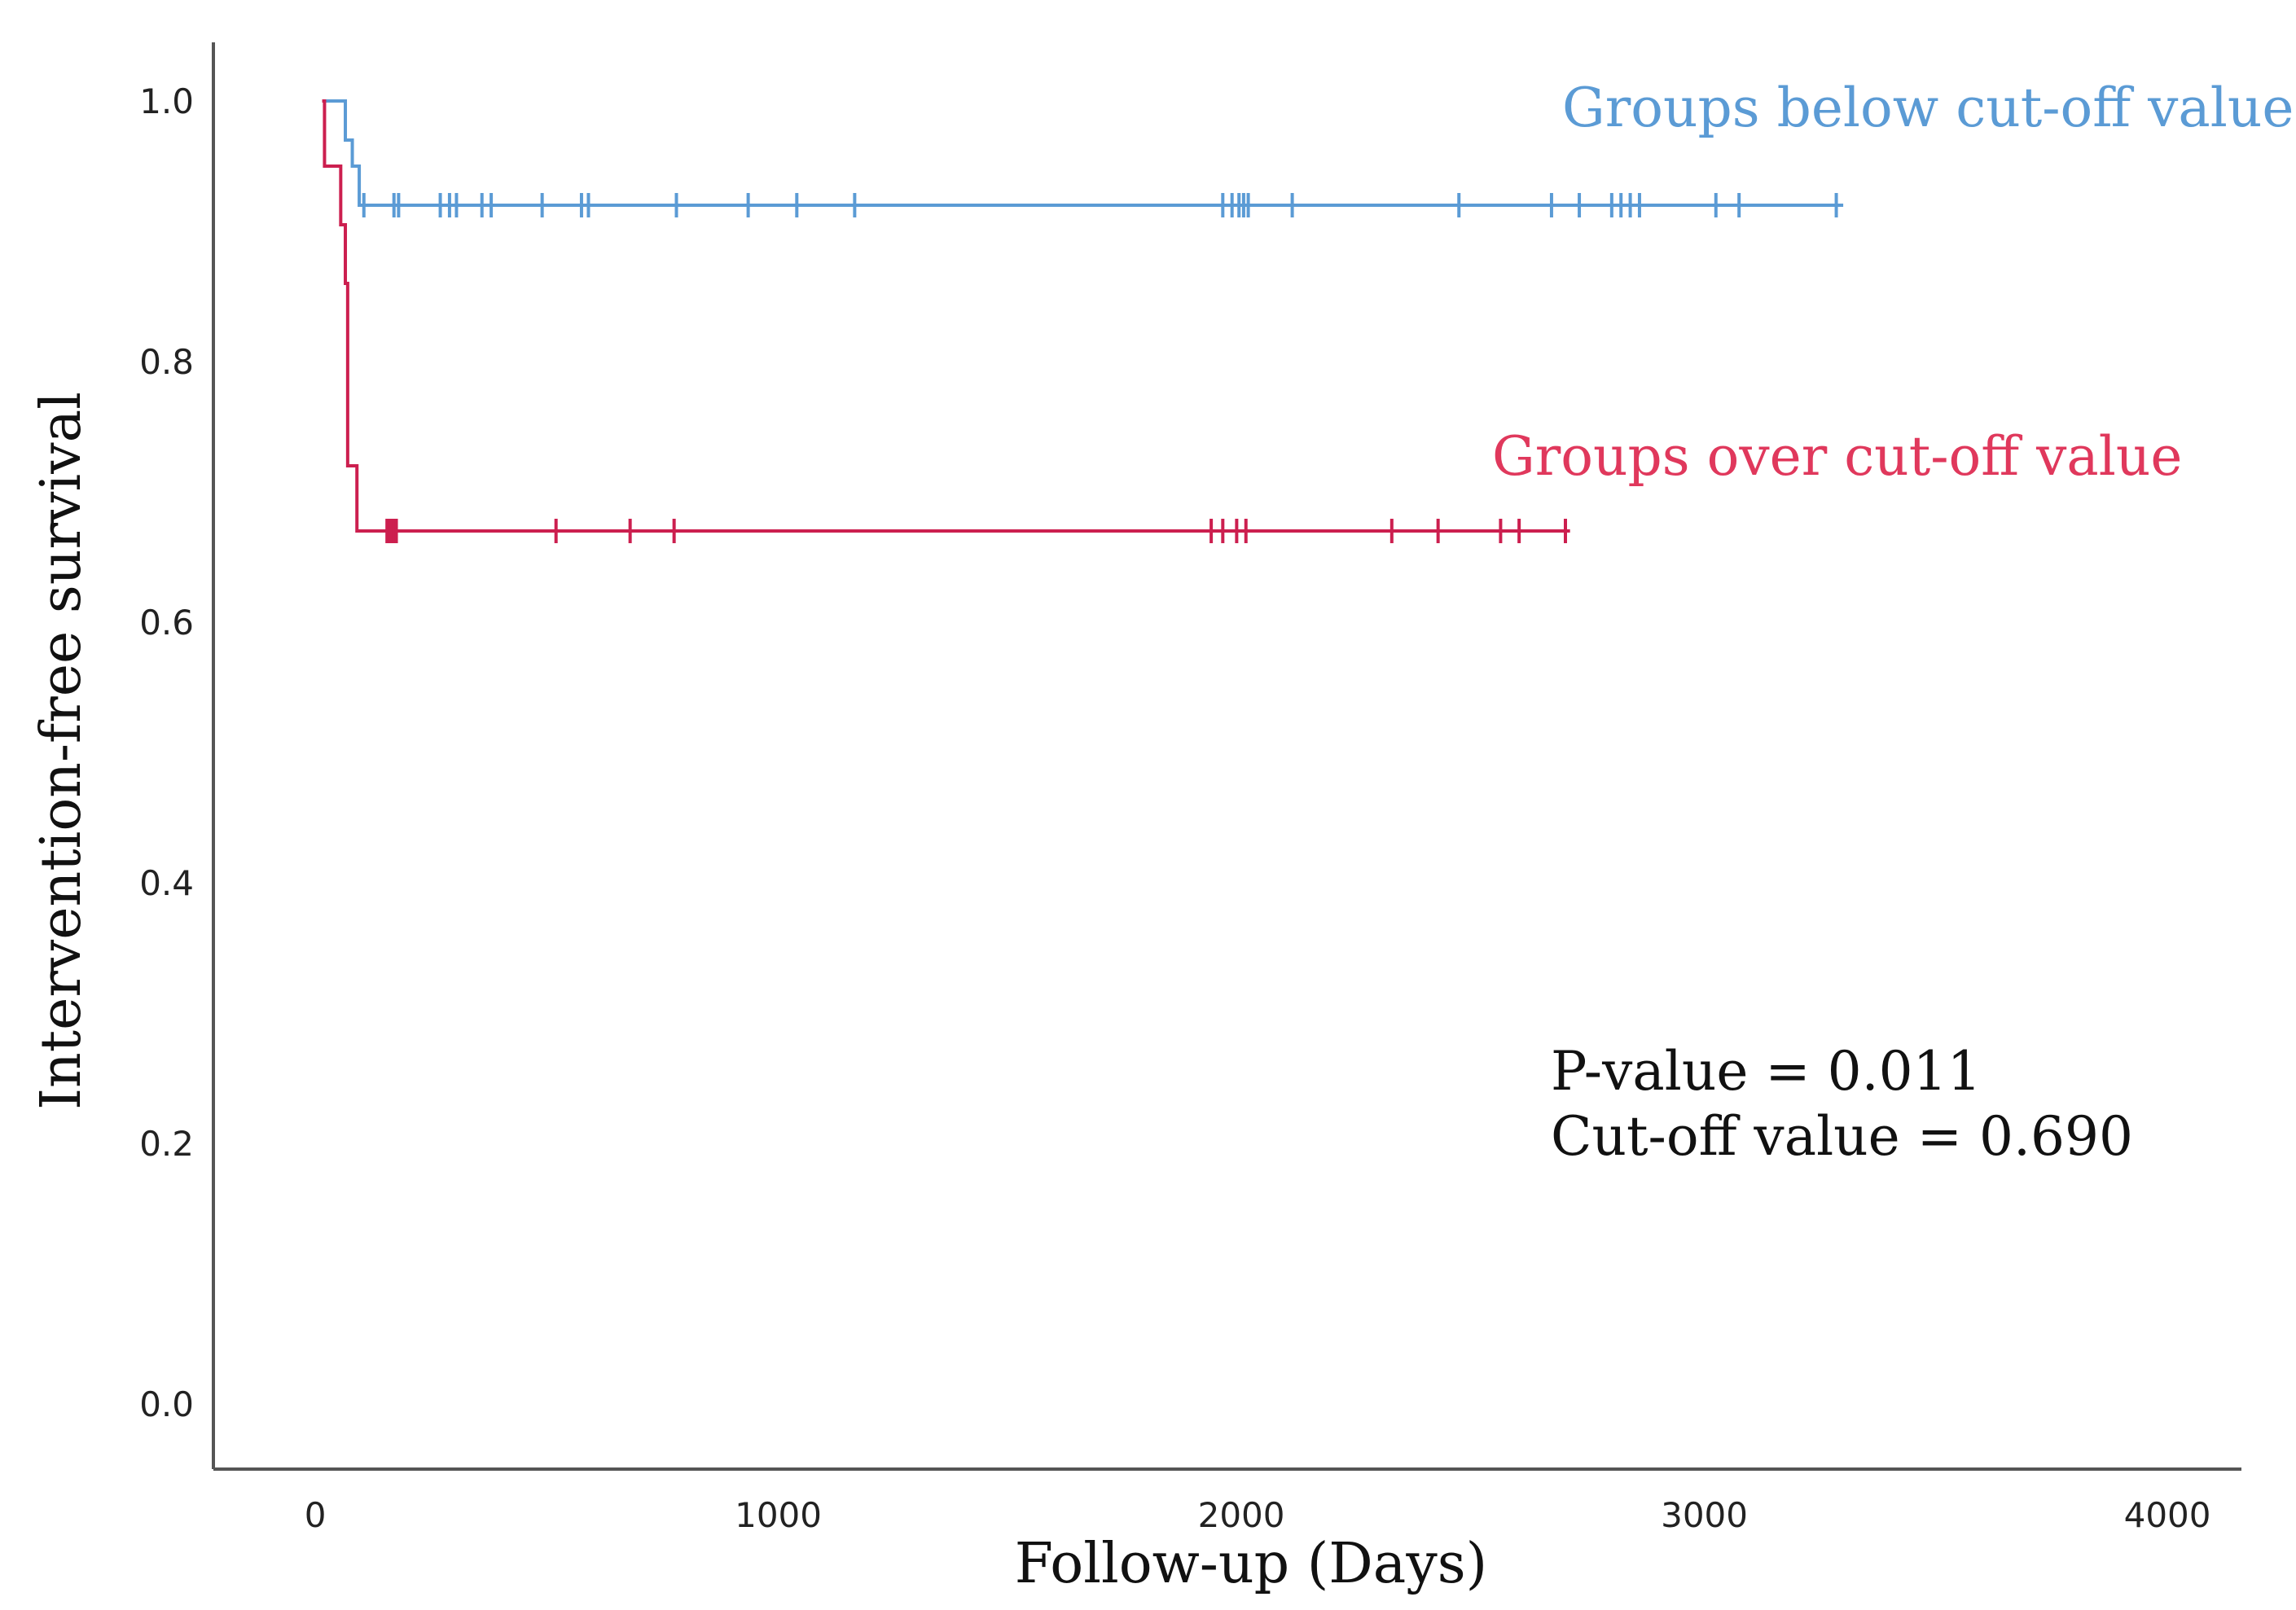 The width and height of the screenshot is (2296, 1610). What do you see at coordinates (778, 1515) in the screenshot?
I see `x-tick-label: 1000` at bounding box center [778, 1515].